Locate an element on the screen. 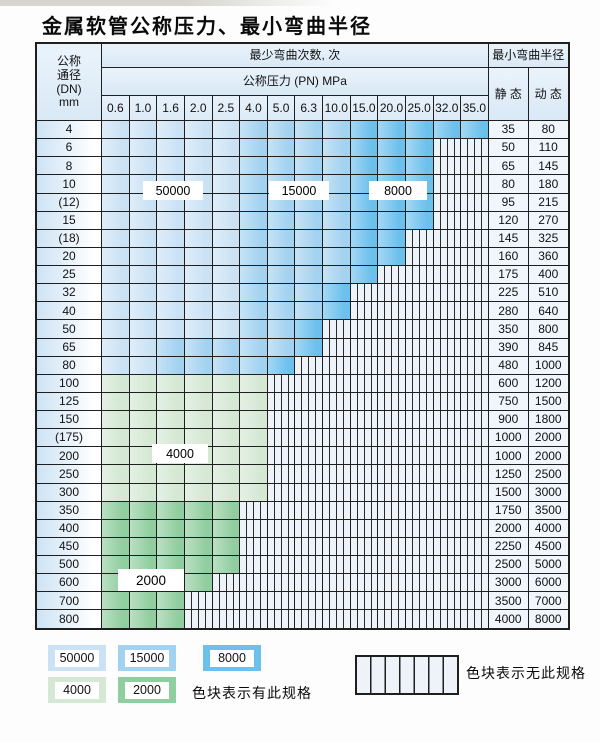  dn-cell: 65 is located at coordinates (69, 347).